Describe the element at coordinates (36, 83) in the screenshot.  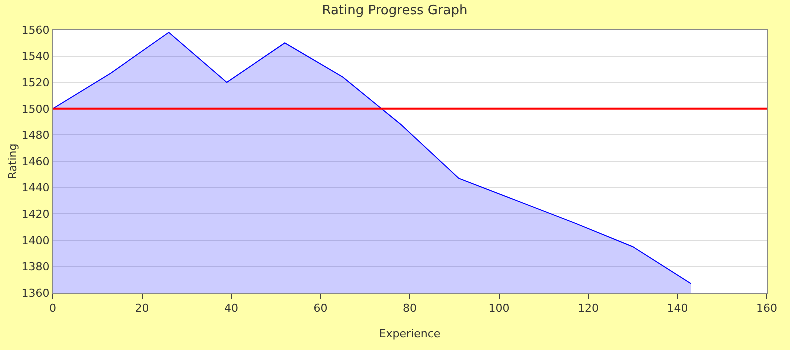
I see `y-tick-label: 1520` at that location.